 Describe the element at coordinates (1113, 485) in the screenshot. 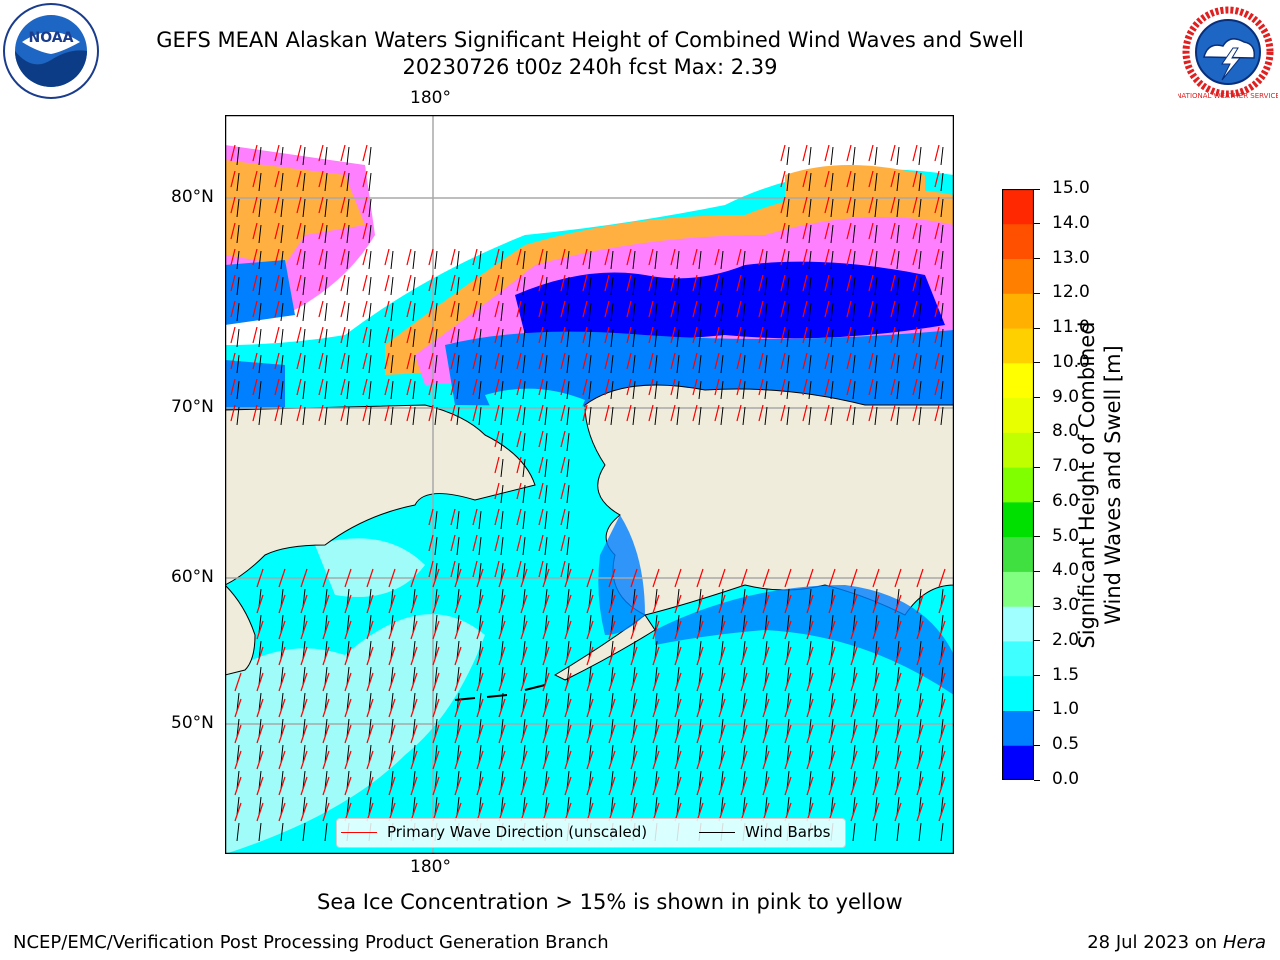

I see `colorbar-label-line2: Wind Waves and Swell [m]` at that location.